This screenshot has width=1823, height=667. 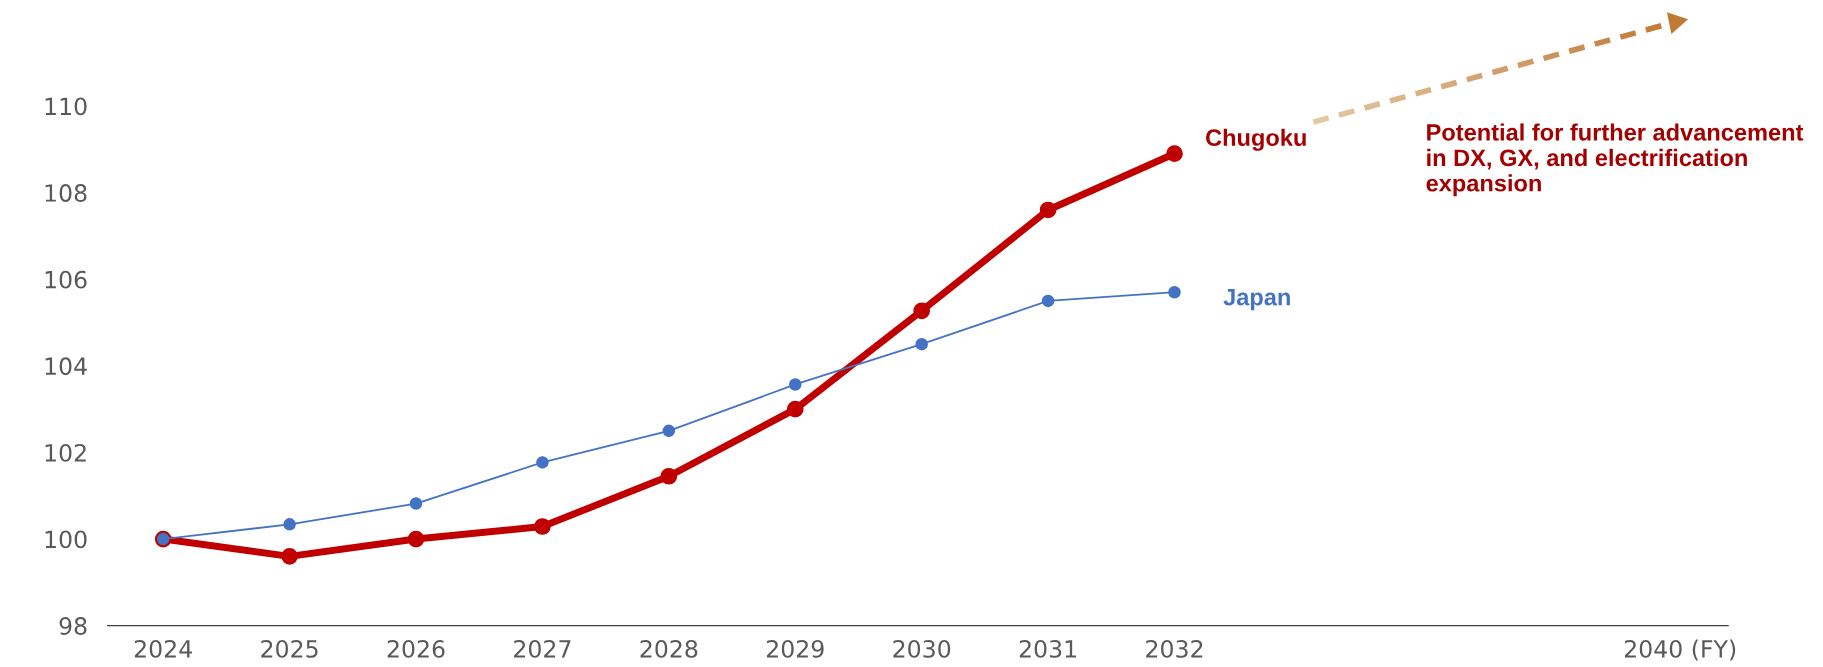 What do you see at coordinates (1256, 139) in the screenshot?
I see `series-label: Chugoku` at bounding box center [1256, 139].